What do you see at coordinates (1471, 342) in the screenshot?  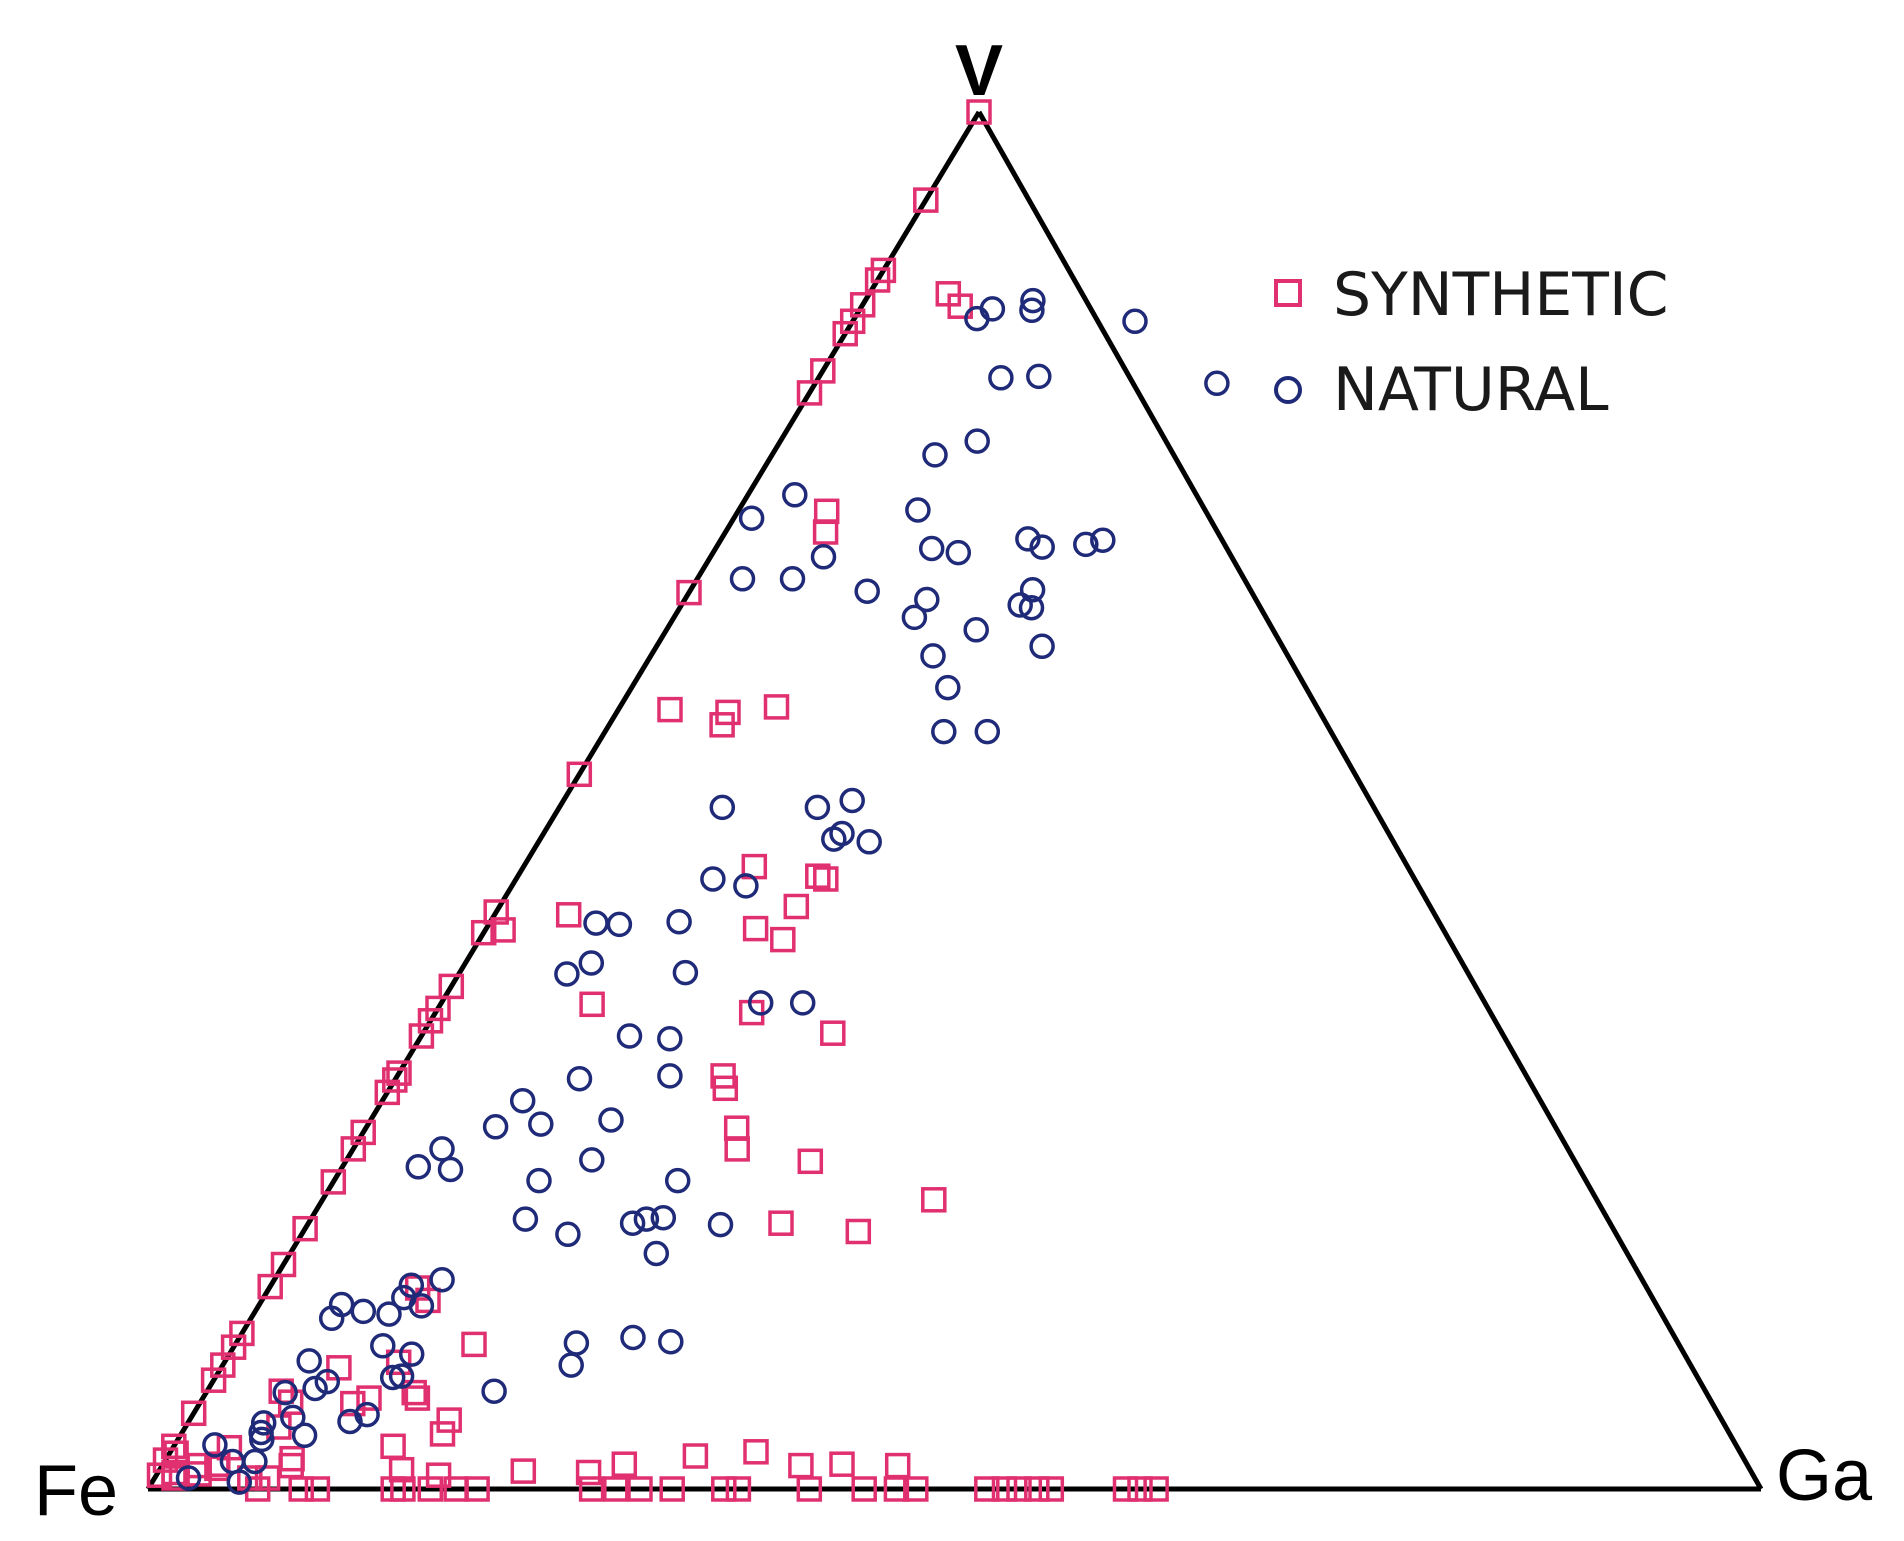 I see `legend: SYNTHETIC NATURAL` at bounding box center [1471, 342].